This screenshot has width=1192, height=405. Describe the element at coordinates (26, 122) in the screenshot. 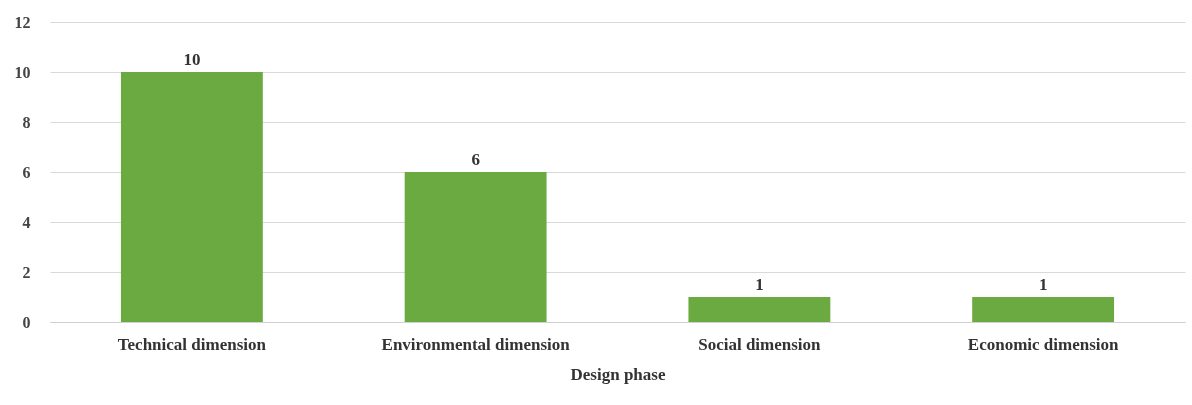

I see `y-tick-label: 8` at that location.